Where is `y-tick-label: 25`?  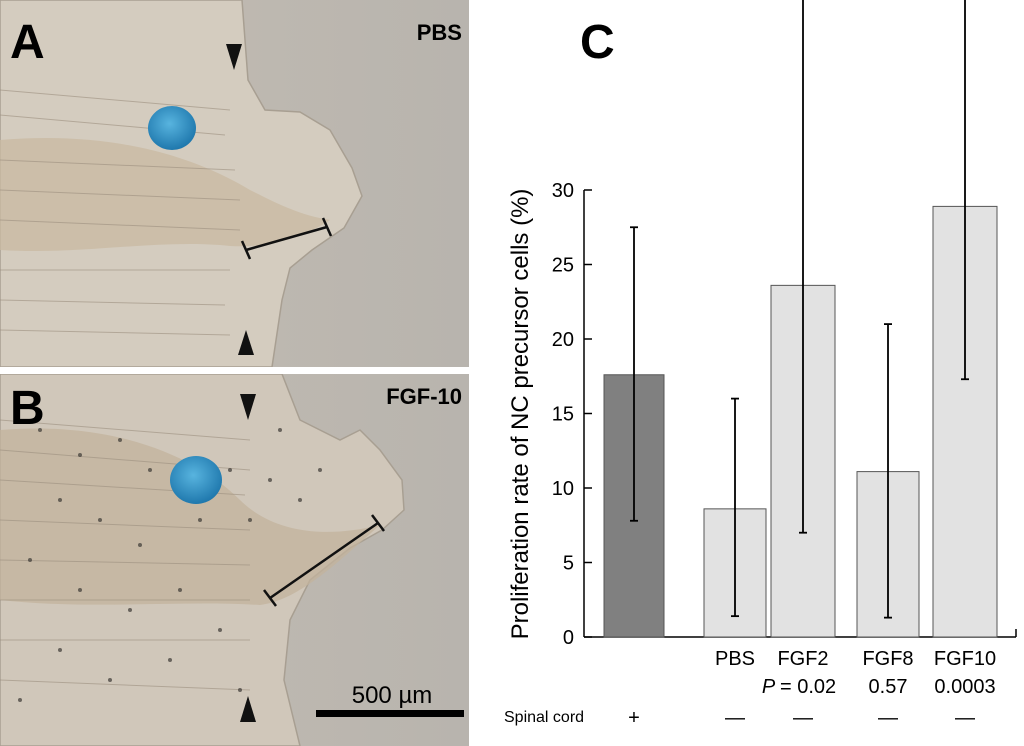 y-tick-label: 25 is located at coordinates (563, 266).